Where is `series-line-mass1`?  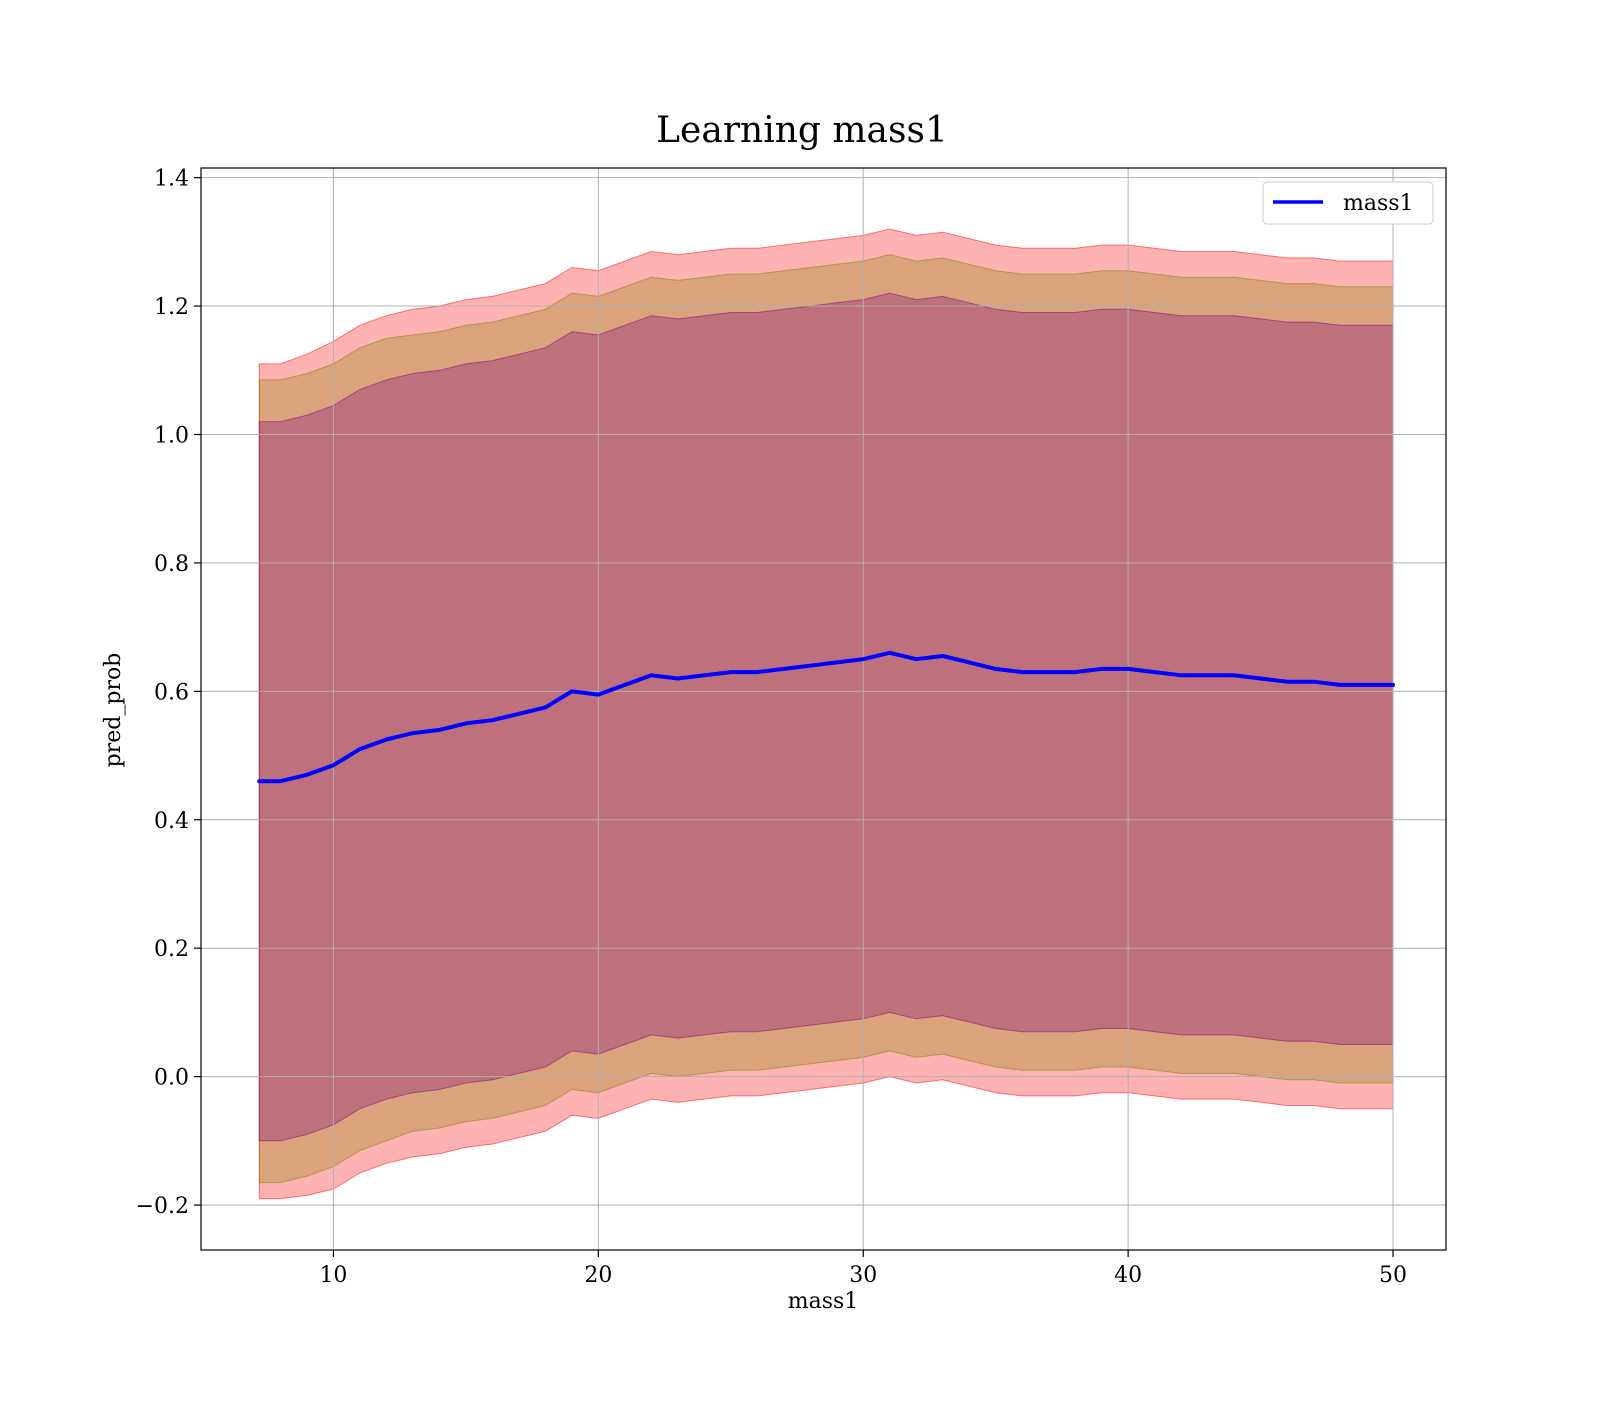
series-line-mass1 is located at coordinates (826, 717).